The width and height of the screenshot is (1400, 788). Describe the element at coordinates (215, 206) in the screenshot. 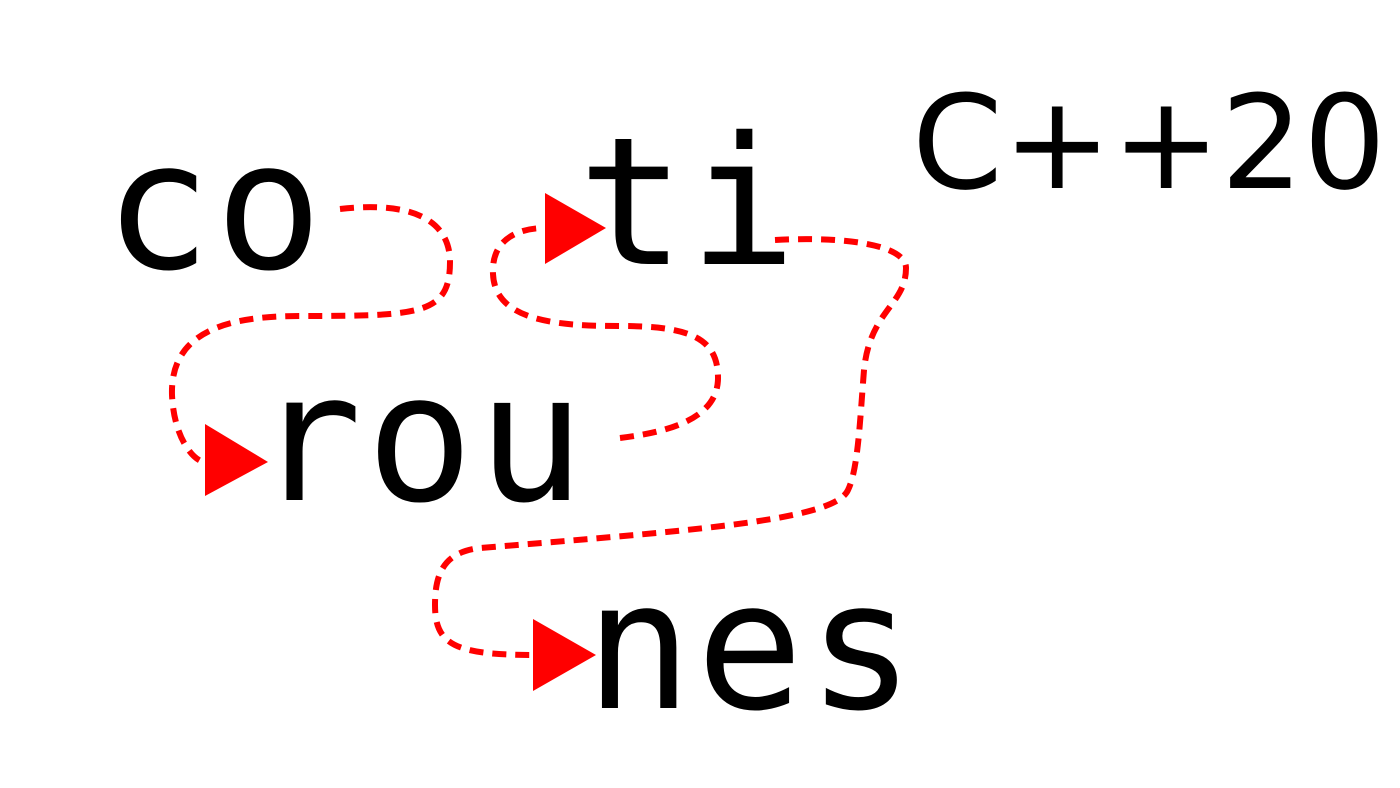

I see `word-fragment-co: co` at that location.